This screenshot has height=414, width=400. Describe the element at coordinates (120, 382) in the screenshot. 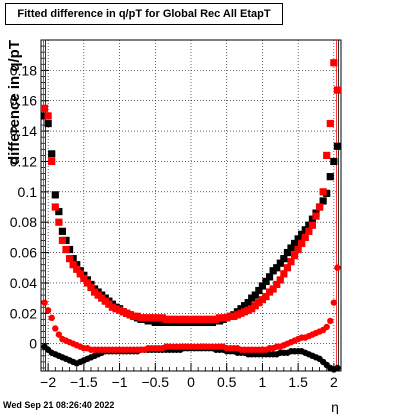

I see `x-tick-label: −1` at that location.